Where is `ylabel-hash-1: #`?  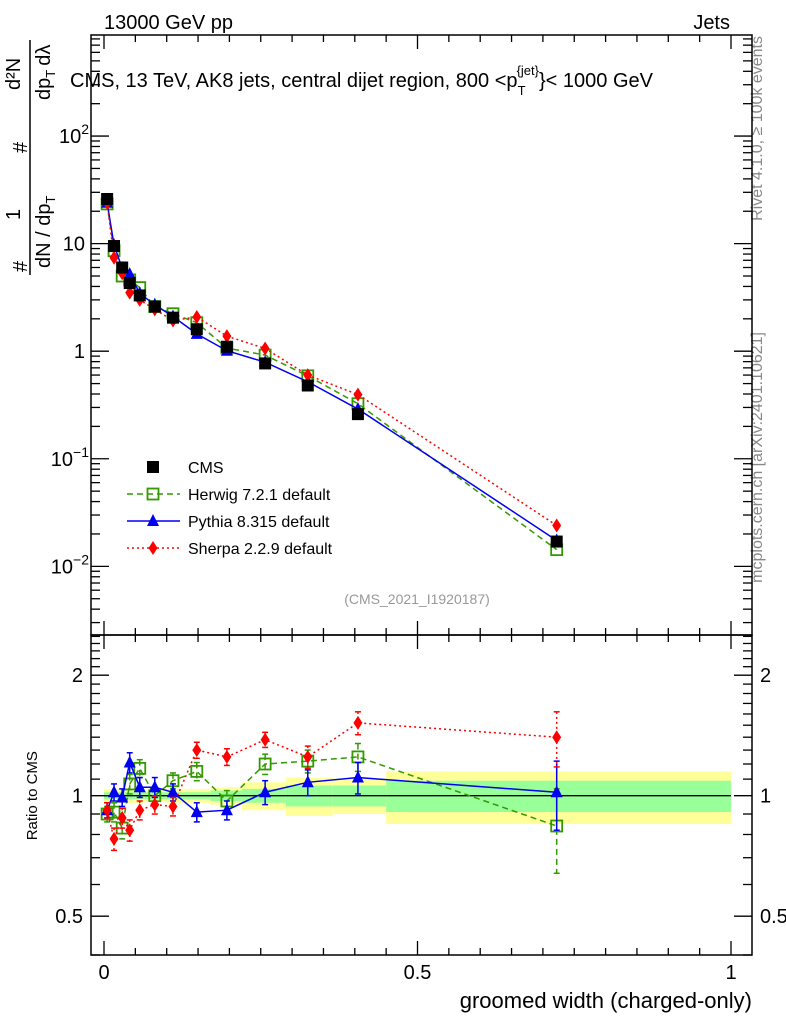 ylabel-hash-1: # is located at coordinates (21, 266).